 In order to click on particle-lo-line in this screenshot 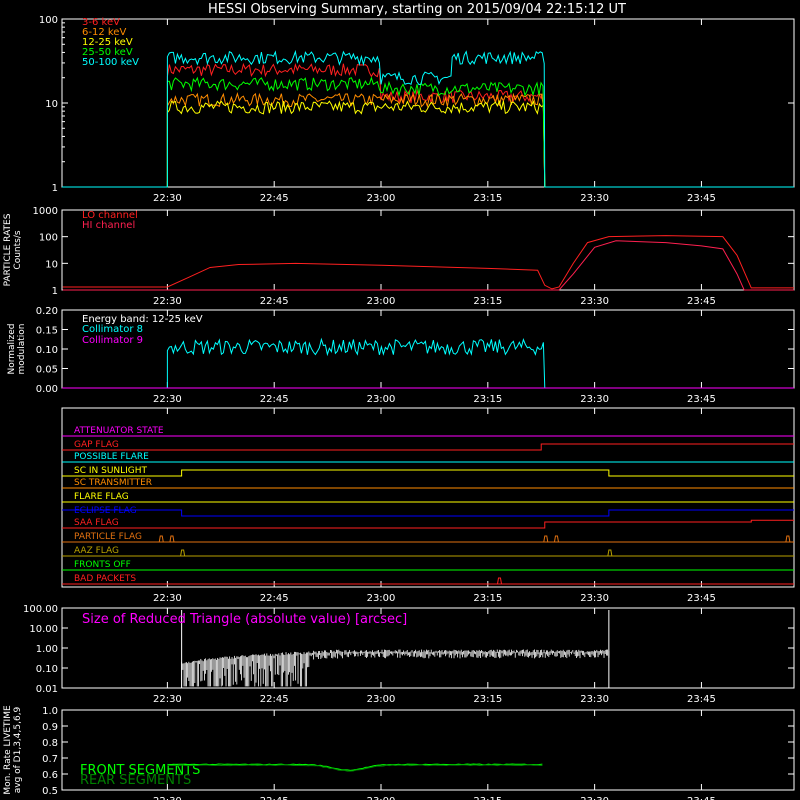, I will do `click(428, 262)`.